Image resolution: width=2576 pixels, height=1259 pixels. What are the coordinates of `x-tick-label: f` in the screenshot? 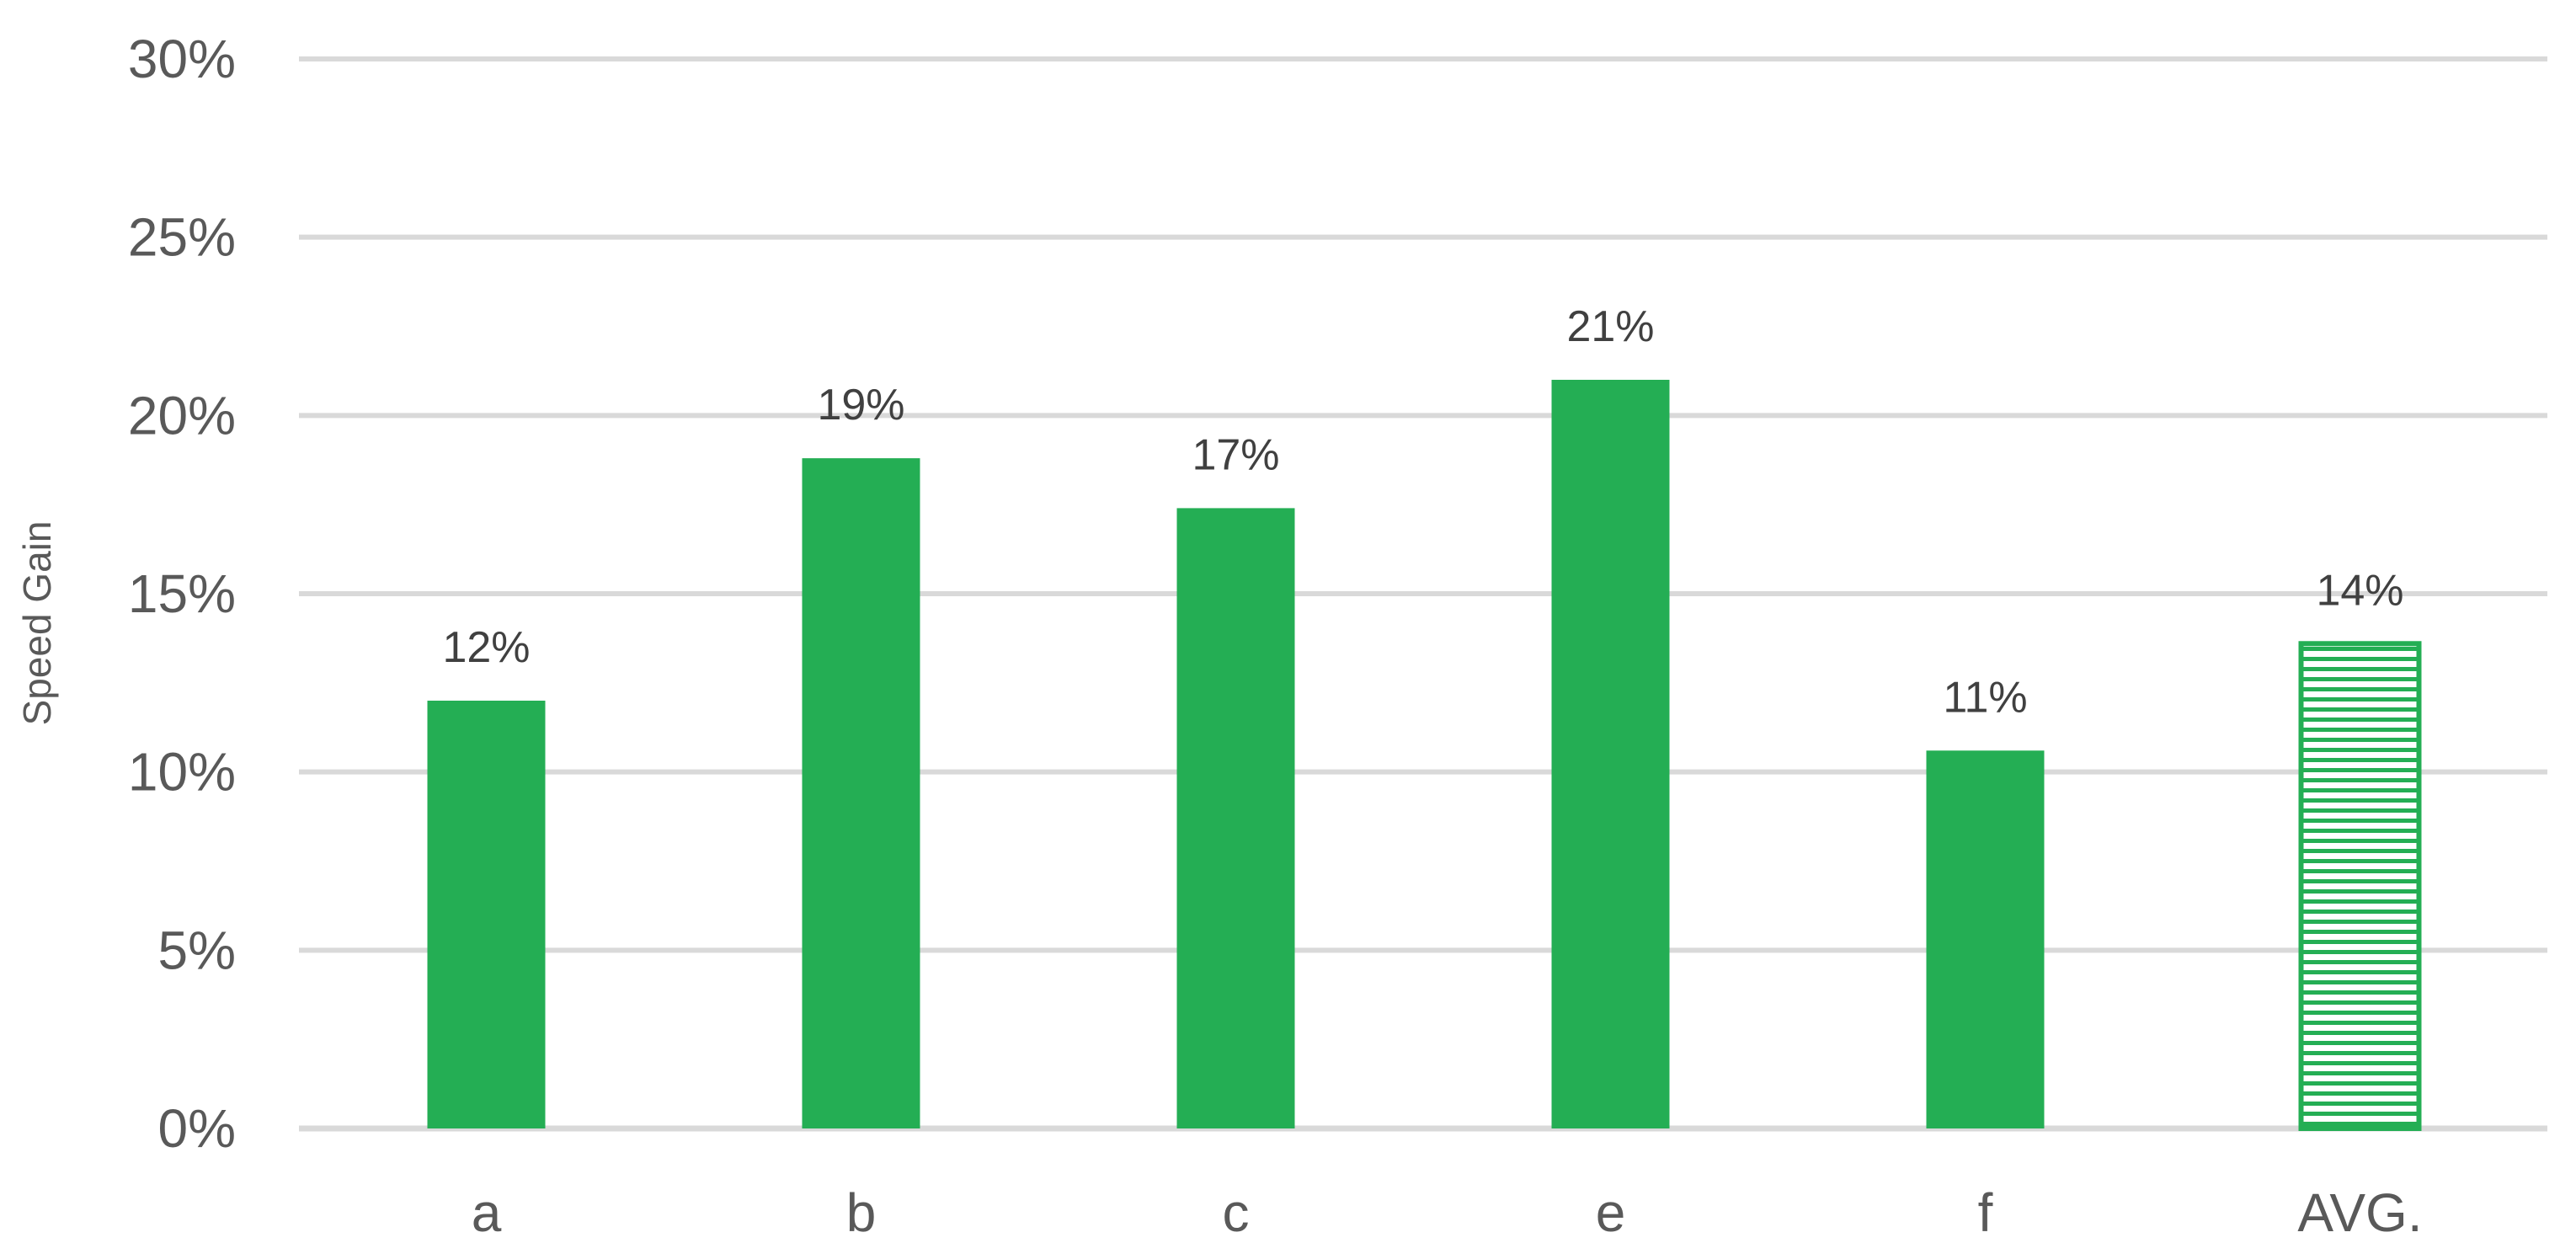 It's located at (1985, 1212).